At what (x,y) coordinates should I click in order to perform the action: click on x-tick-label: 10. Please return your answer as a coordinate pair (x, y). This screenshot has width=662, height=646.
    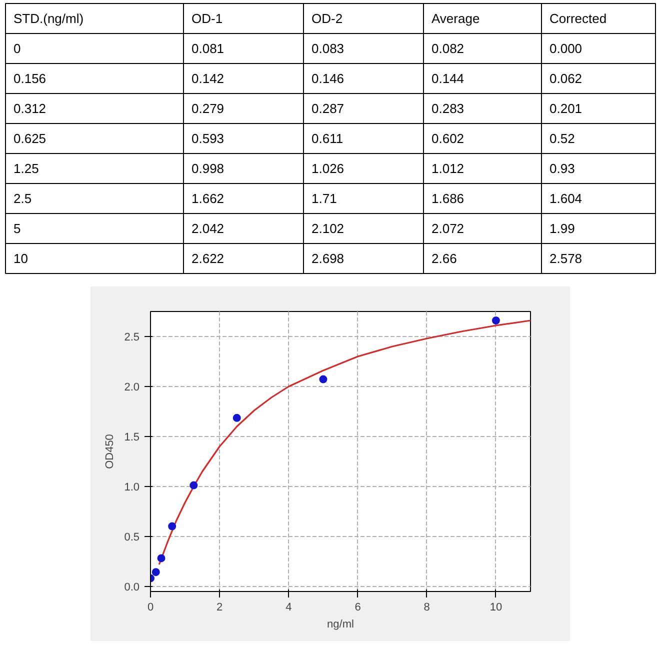
    Looking at the image, I should click on (496, 608).